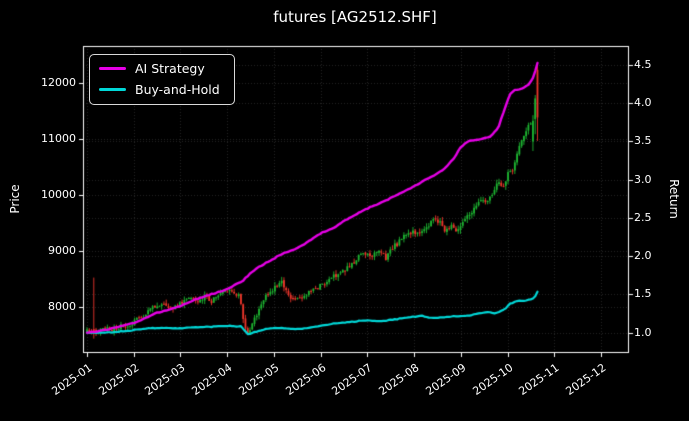  I want to click on return-tick-label: 4.0, so click(643, 103).